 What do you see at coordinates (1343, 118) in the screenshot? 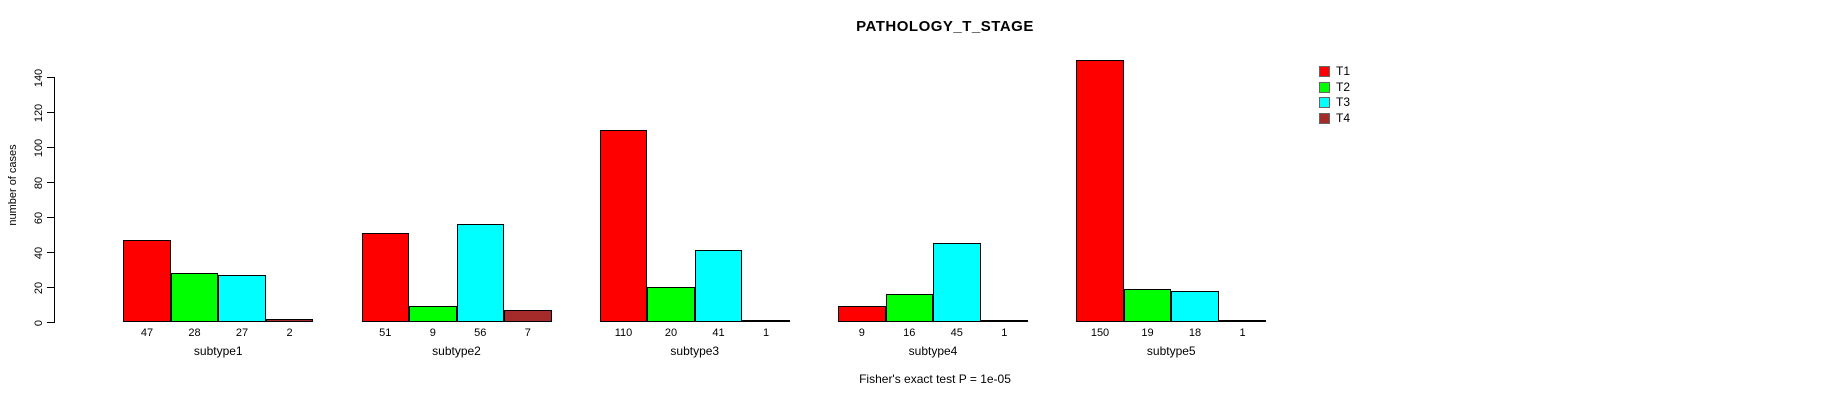
I see `legend-label-T4: T4` at bounding box center [1343, 118].